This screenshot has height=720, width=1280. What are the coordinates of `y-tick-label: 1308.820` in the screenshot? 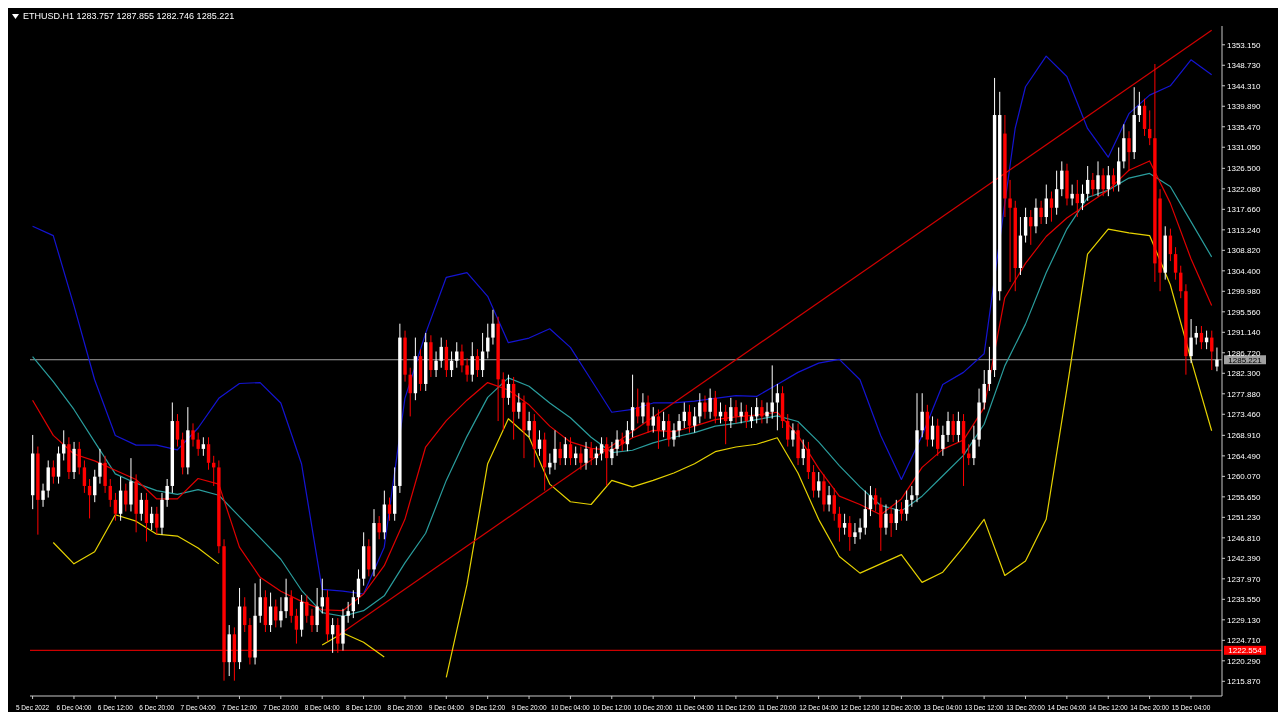 It's located at (1244, 251).